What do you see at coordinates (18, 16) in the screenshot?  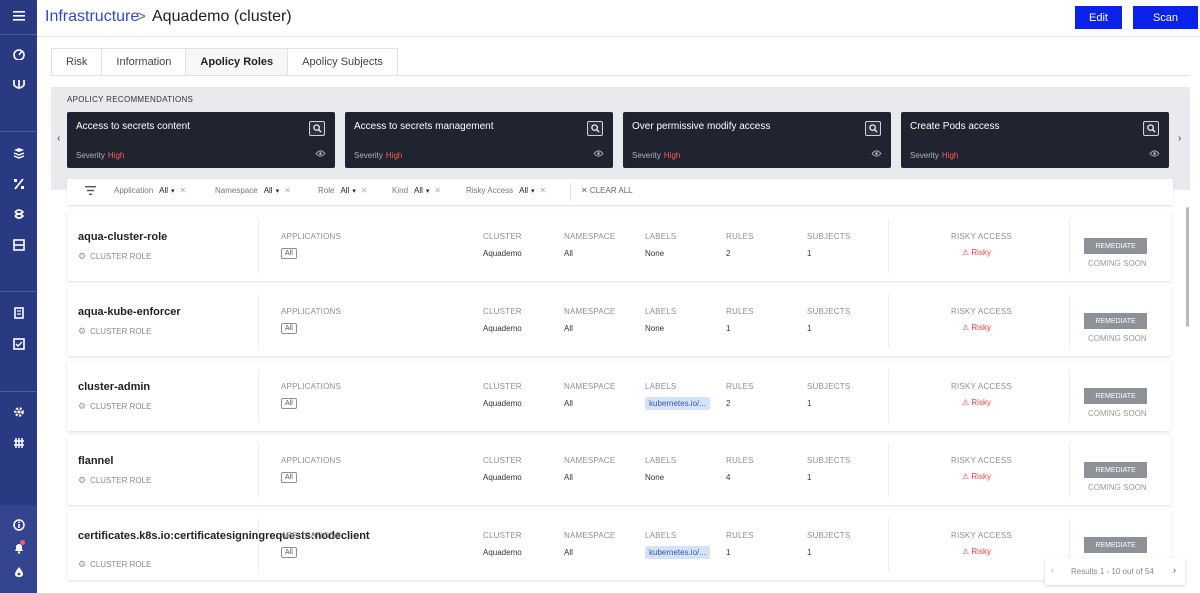 I see `menu-icon` at bounding box center [18, 16].